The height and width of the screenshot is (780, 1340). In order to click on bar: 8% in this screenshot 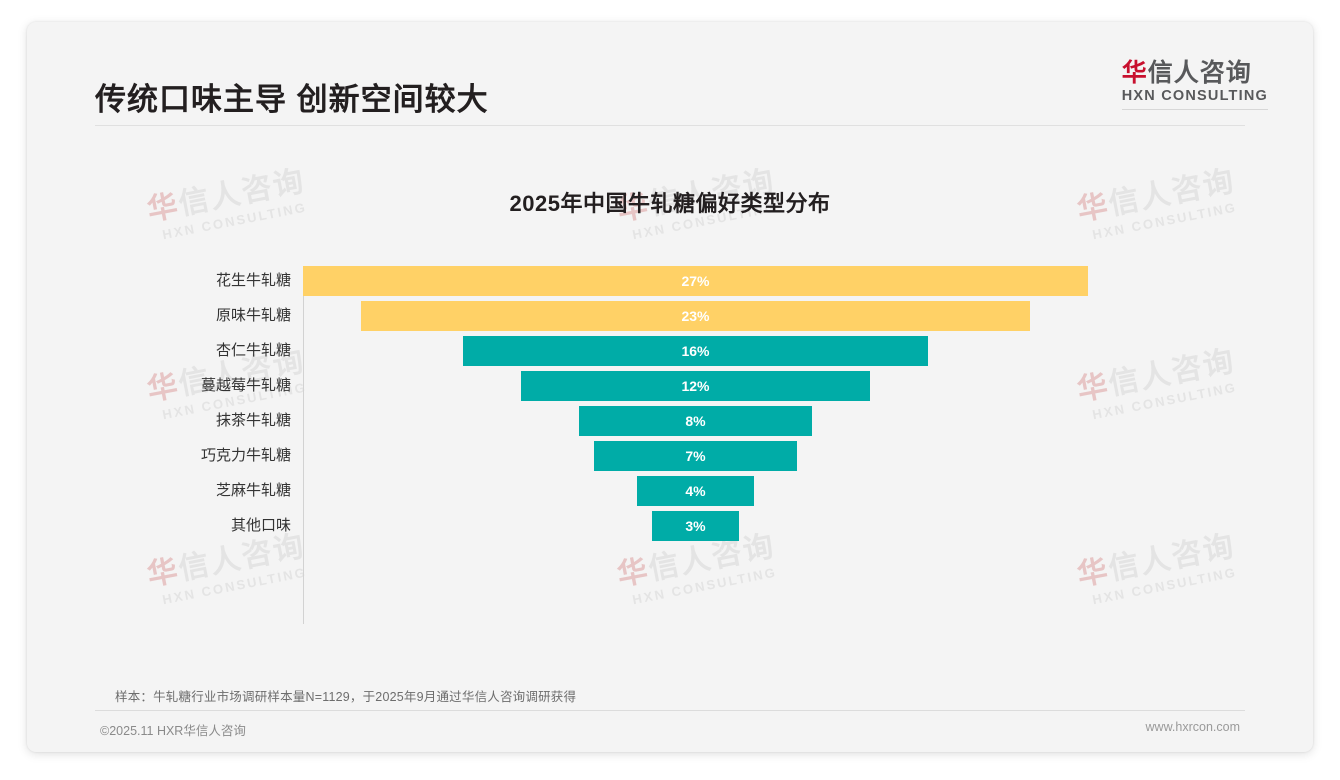, I will do `click(695, 421)`.